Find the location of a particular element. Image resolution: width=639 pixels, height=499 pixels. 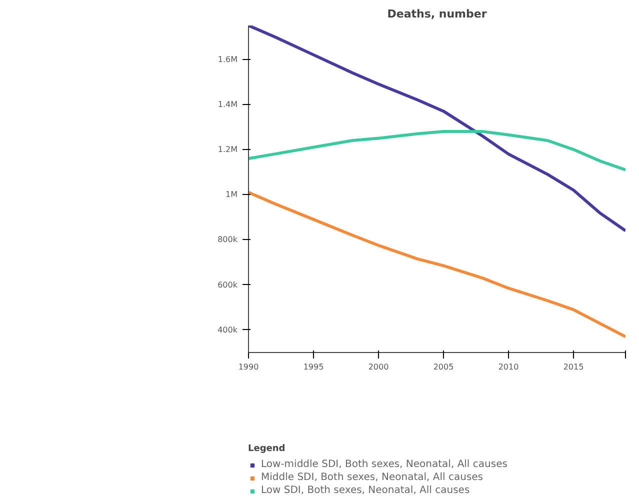

y-tick-label: 1M is located at coordinates (232, 195).